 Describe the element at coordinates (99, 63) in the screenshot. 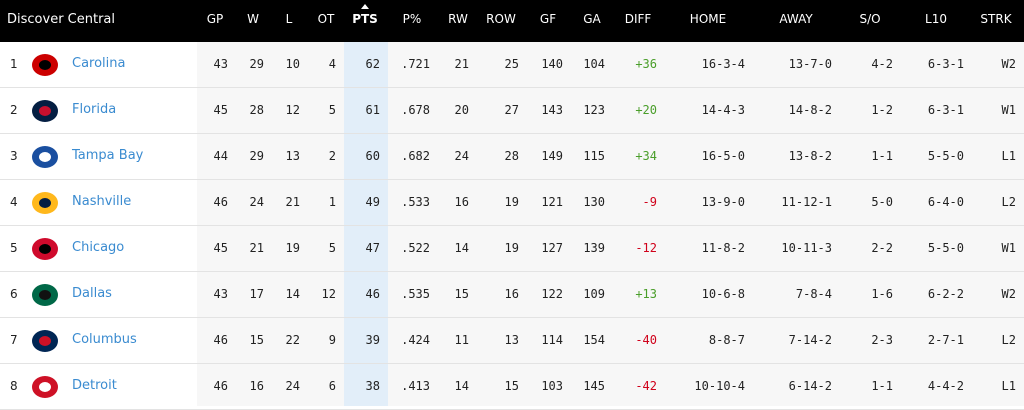

I see `team-link: Carolina` at that location.